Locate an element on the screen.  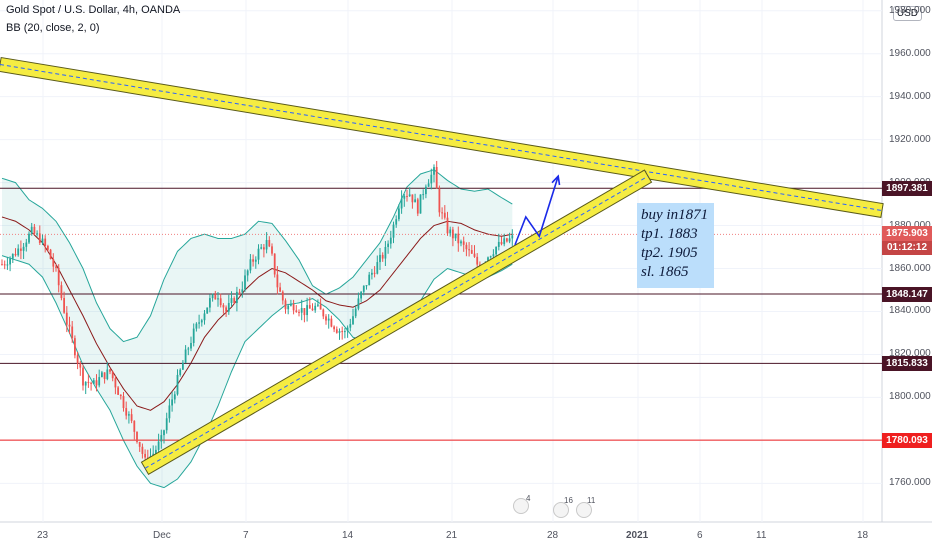
time-tick-label: 6 is located at coordinates (700, 535).